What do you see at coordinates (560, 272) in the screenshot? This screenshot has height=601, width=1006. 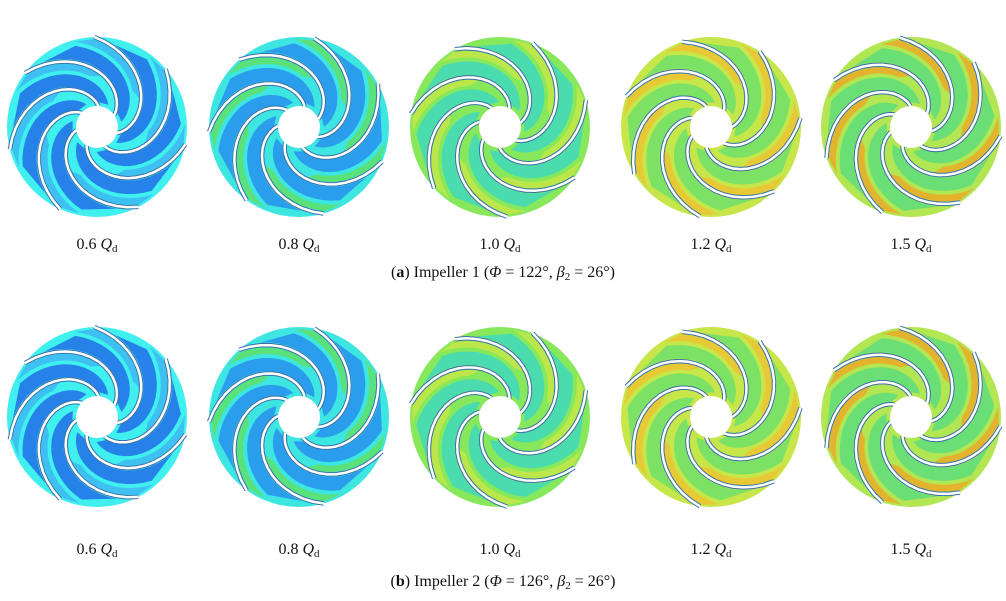 I see `caption-part: β` at bounding box center [560, 272].